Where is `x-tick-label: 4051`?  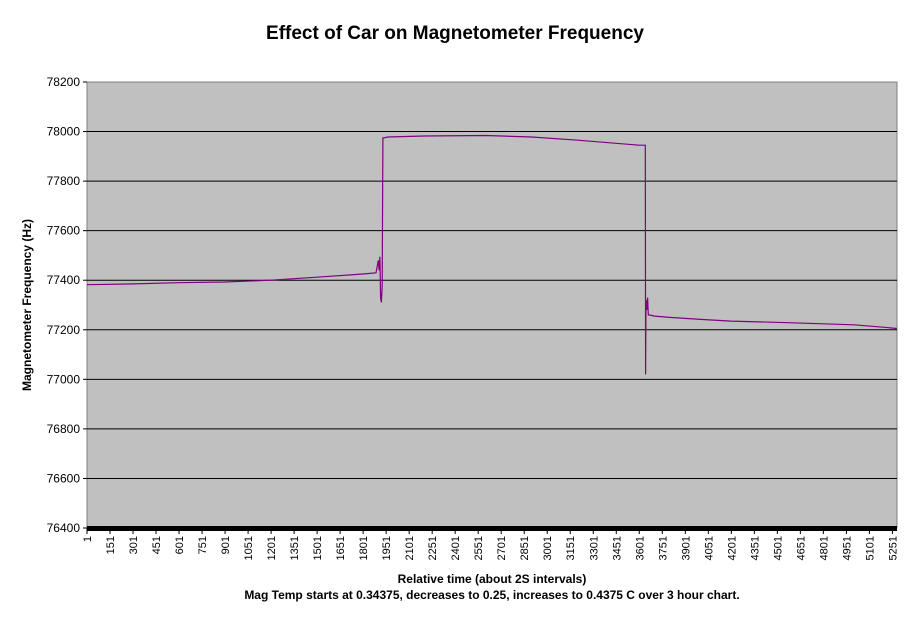 x-tick-label: 4051 is located at coordinates (709, 548).